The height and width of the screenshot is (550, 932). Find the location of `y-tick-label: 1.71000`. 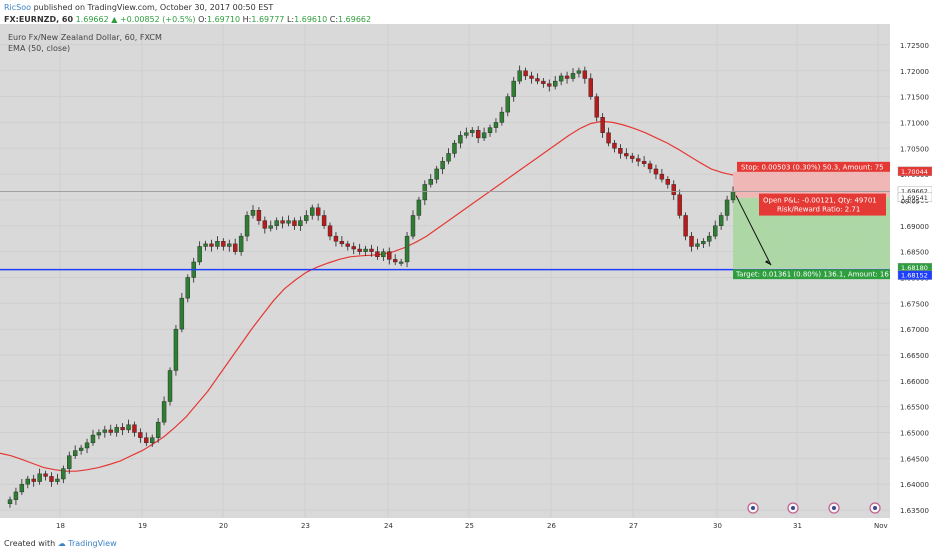

y-tick-label: 1.71000 is located at coordinates (914, 123).